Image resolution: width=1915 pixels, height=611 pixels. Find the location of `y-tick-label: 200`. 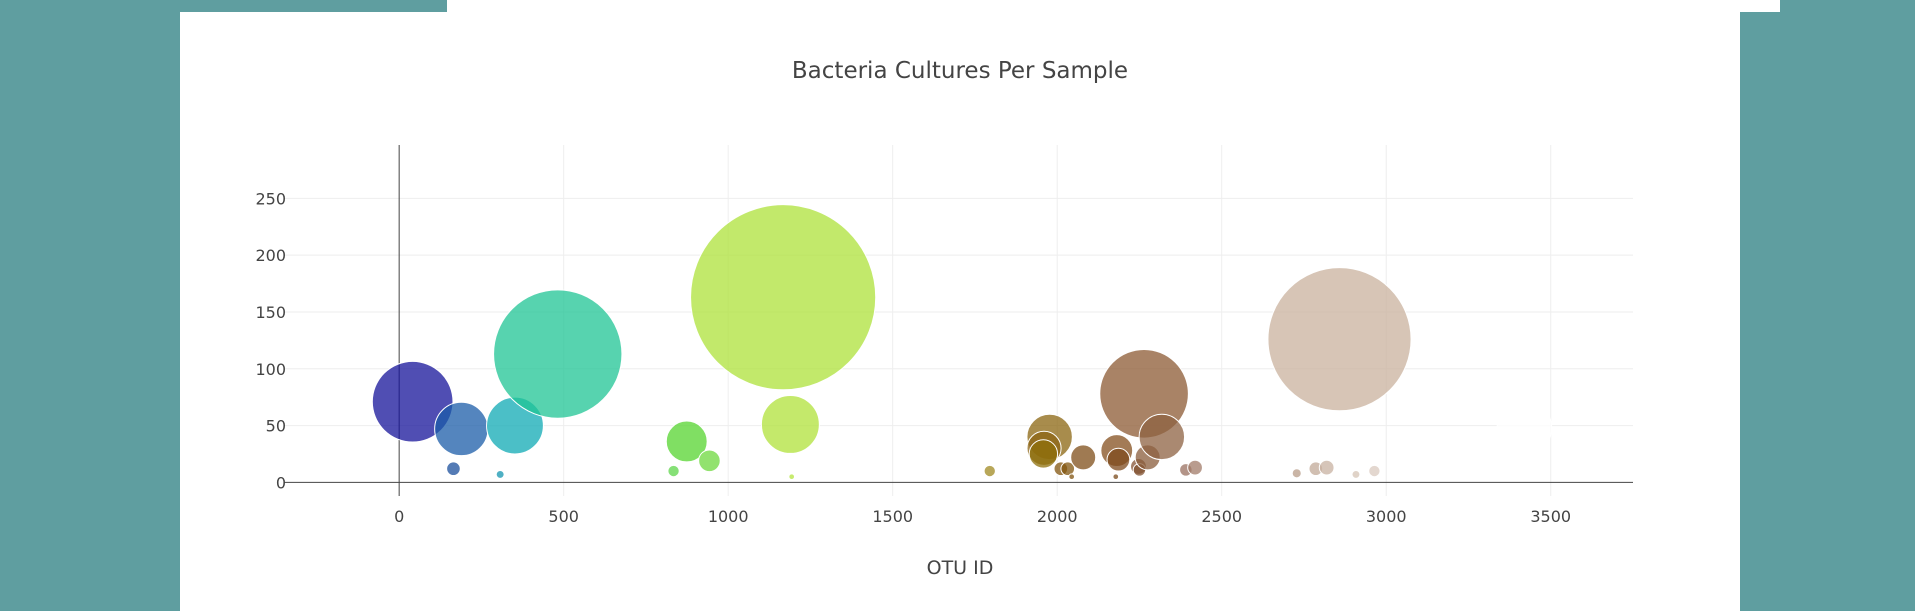

y-tick-label: 200 is located at coordinates (270, 255).